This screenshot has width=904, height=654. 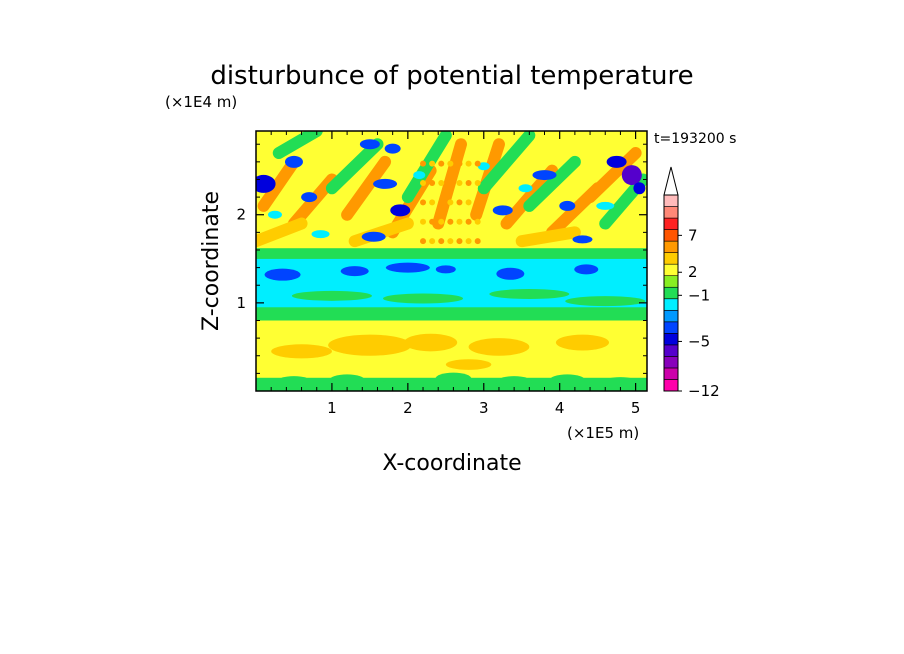 I want to click on y-axis-label: Z-coordinate, so click(x=211, y=261).